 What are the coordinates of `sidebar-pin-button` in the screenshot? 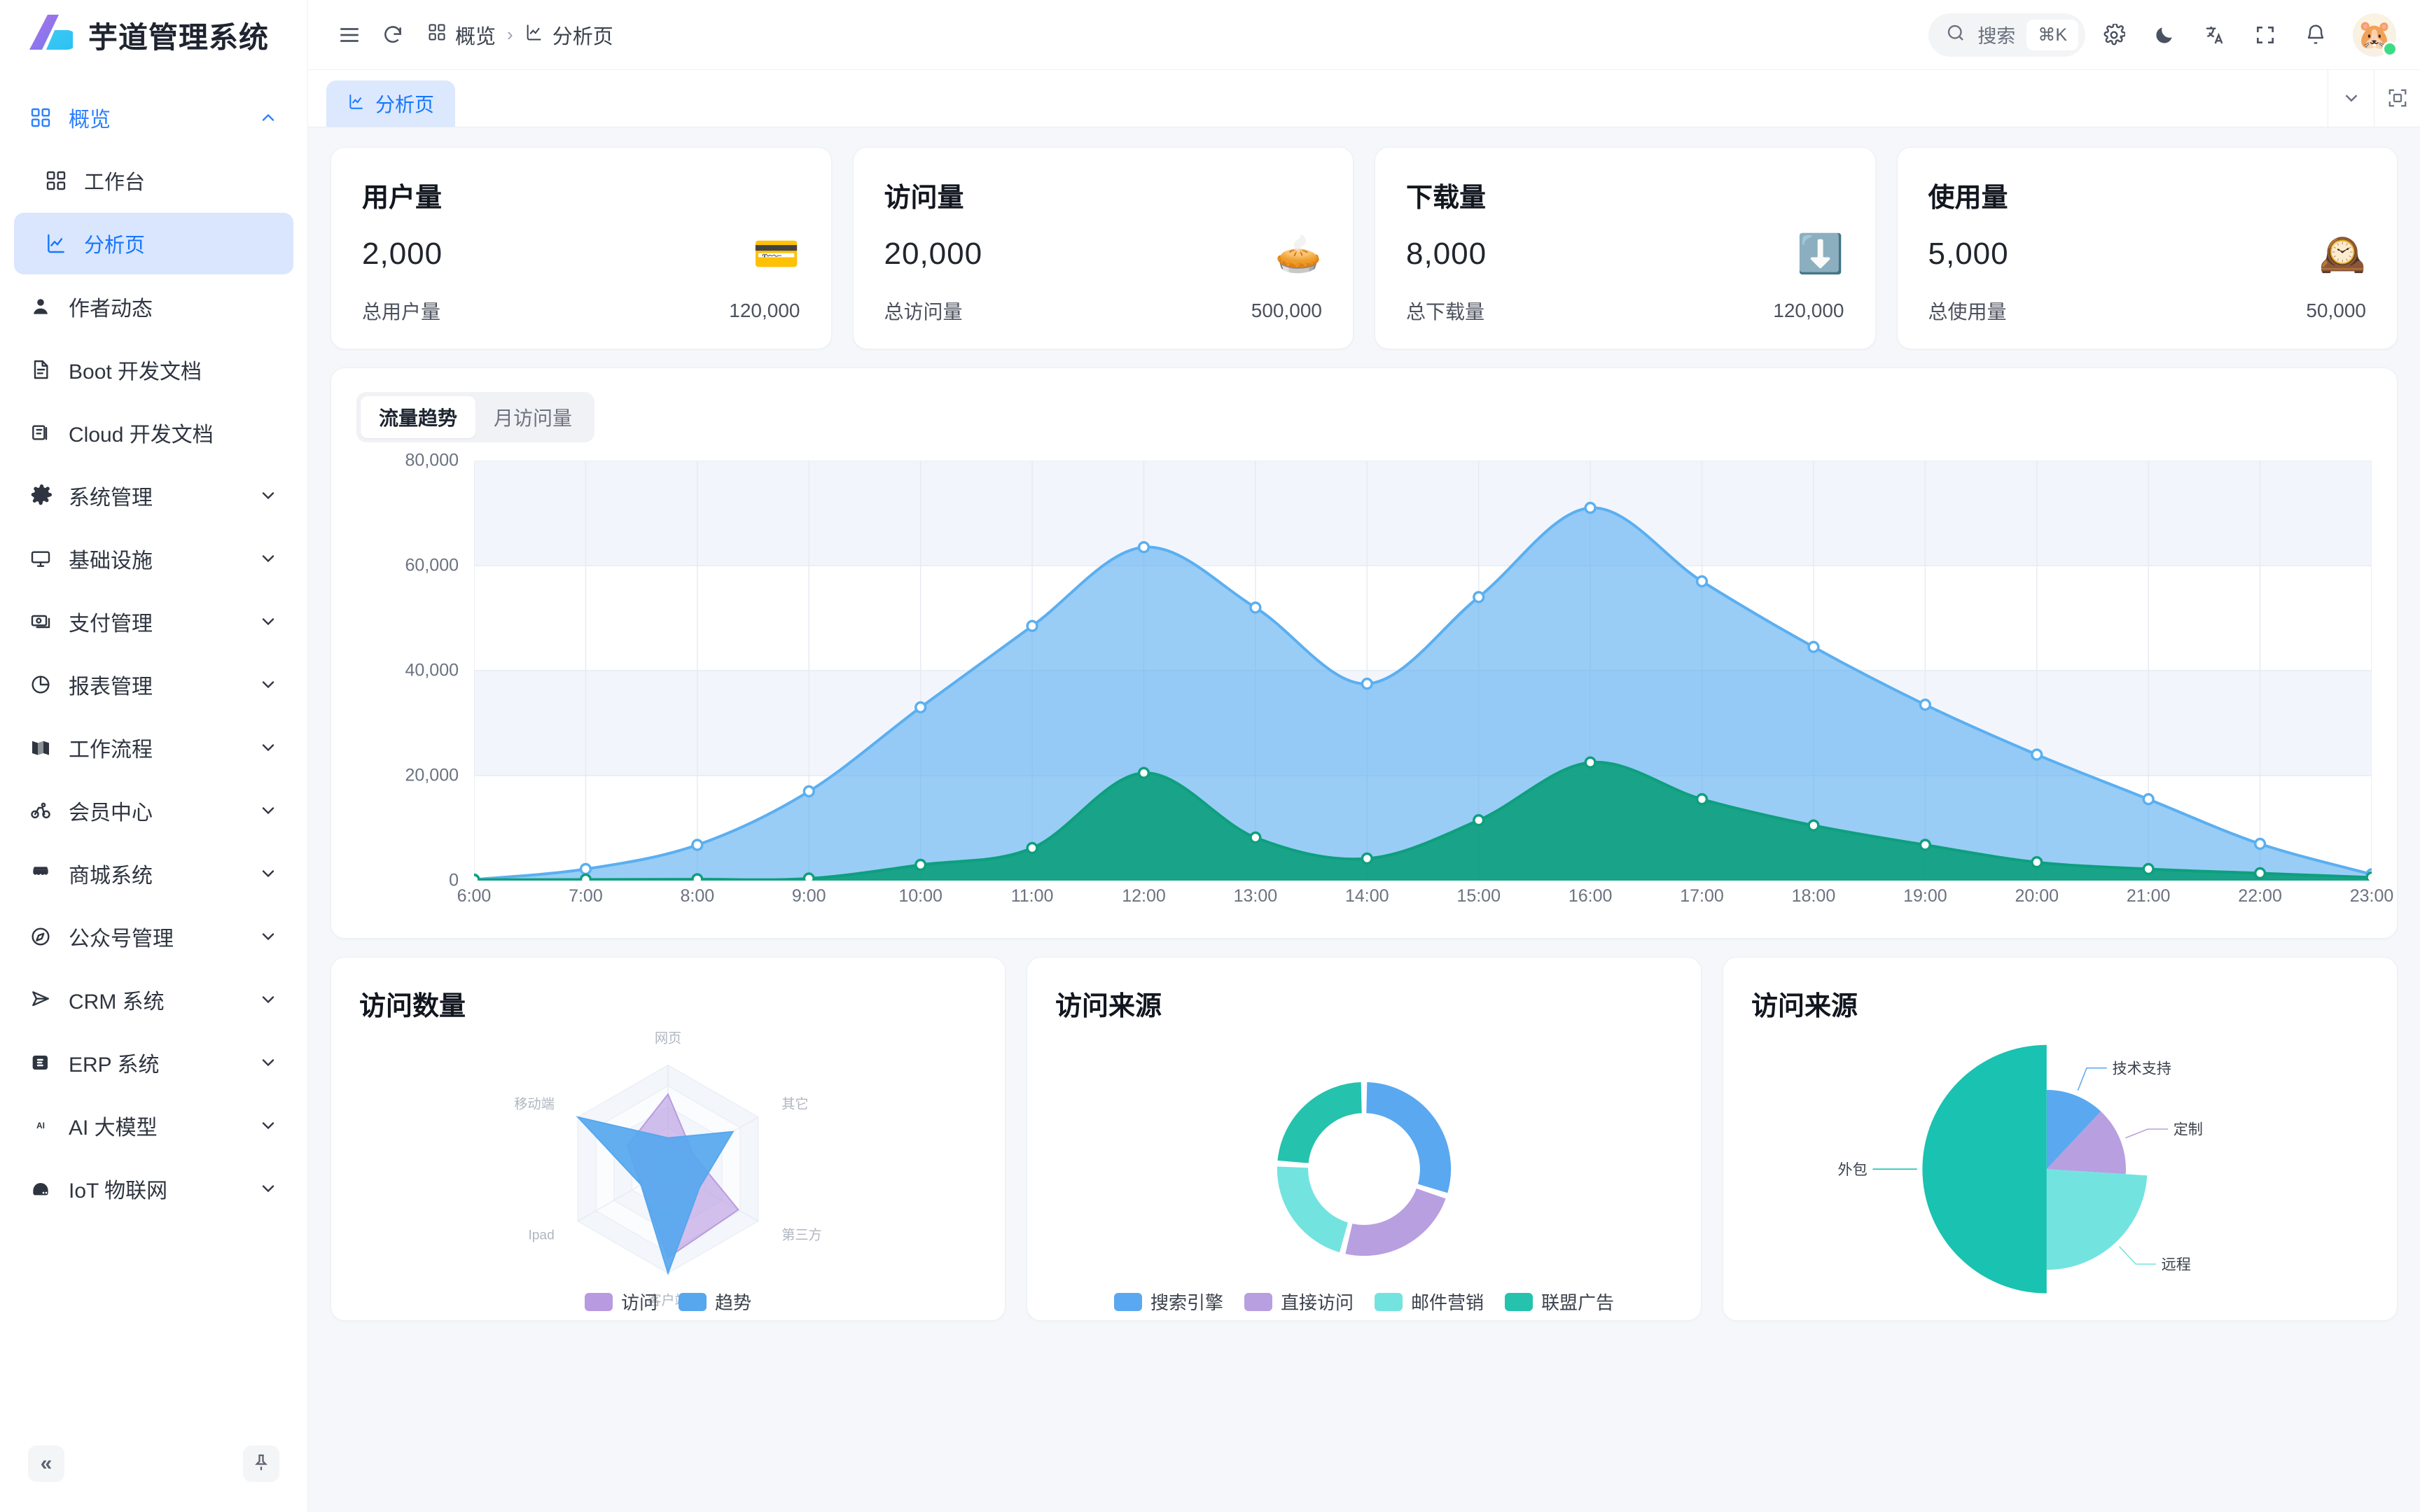 It's located at (261, 1464).